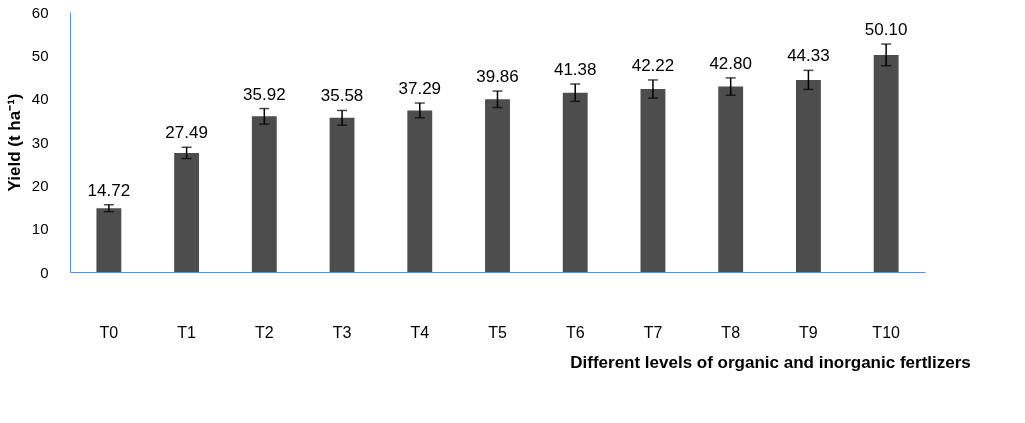 This screenshot has width=1025, height=423. I want to click on data-label: 35.92, so click(264, 94).